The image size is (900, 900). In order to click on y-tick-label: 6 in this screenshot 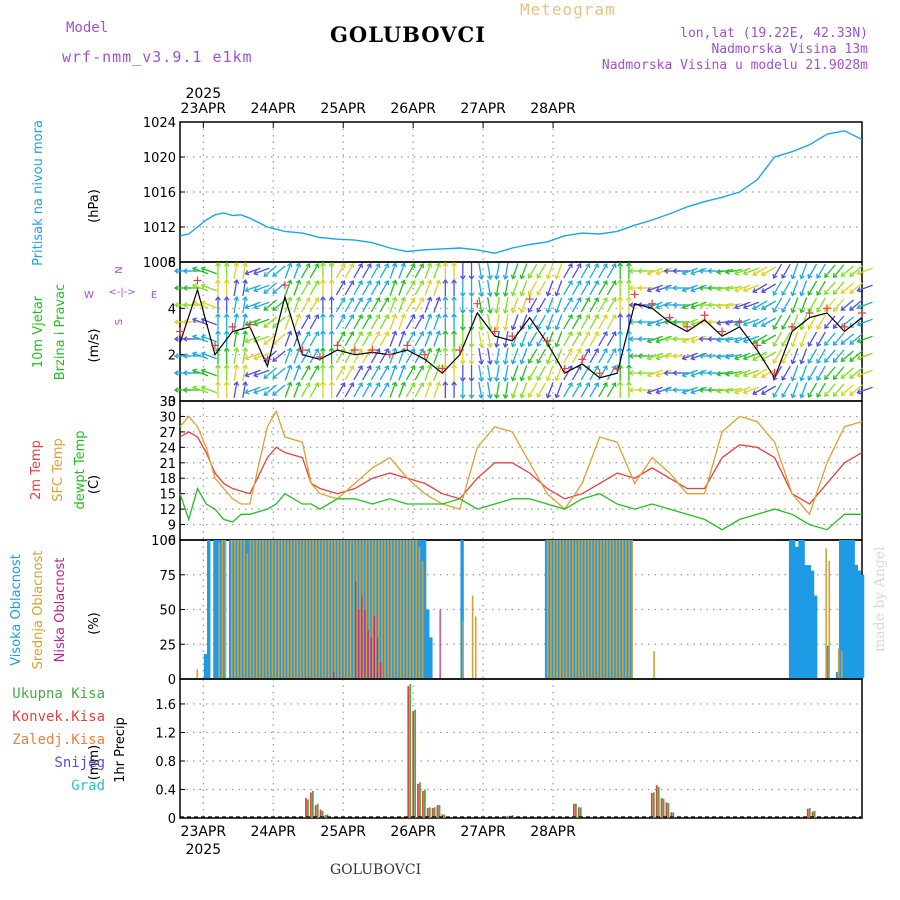, I will do `click(172, 263)`.